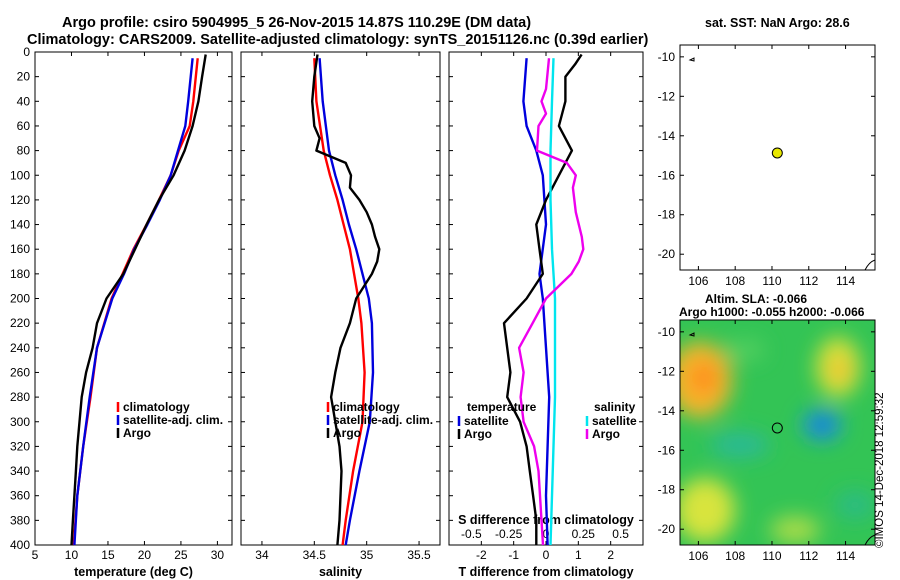 This screenshot has height=580, width=900. What do you see at coordinates (880, 470) in the screenshot?
I see `imos-credit: ©IMOS 14-Dec-2018 12:59:32` at bounding box center [880, 470].